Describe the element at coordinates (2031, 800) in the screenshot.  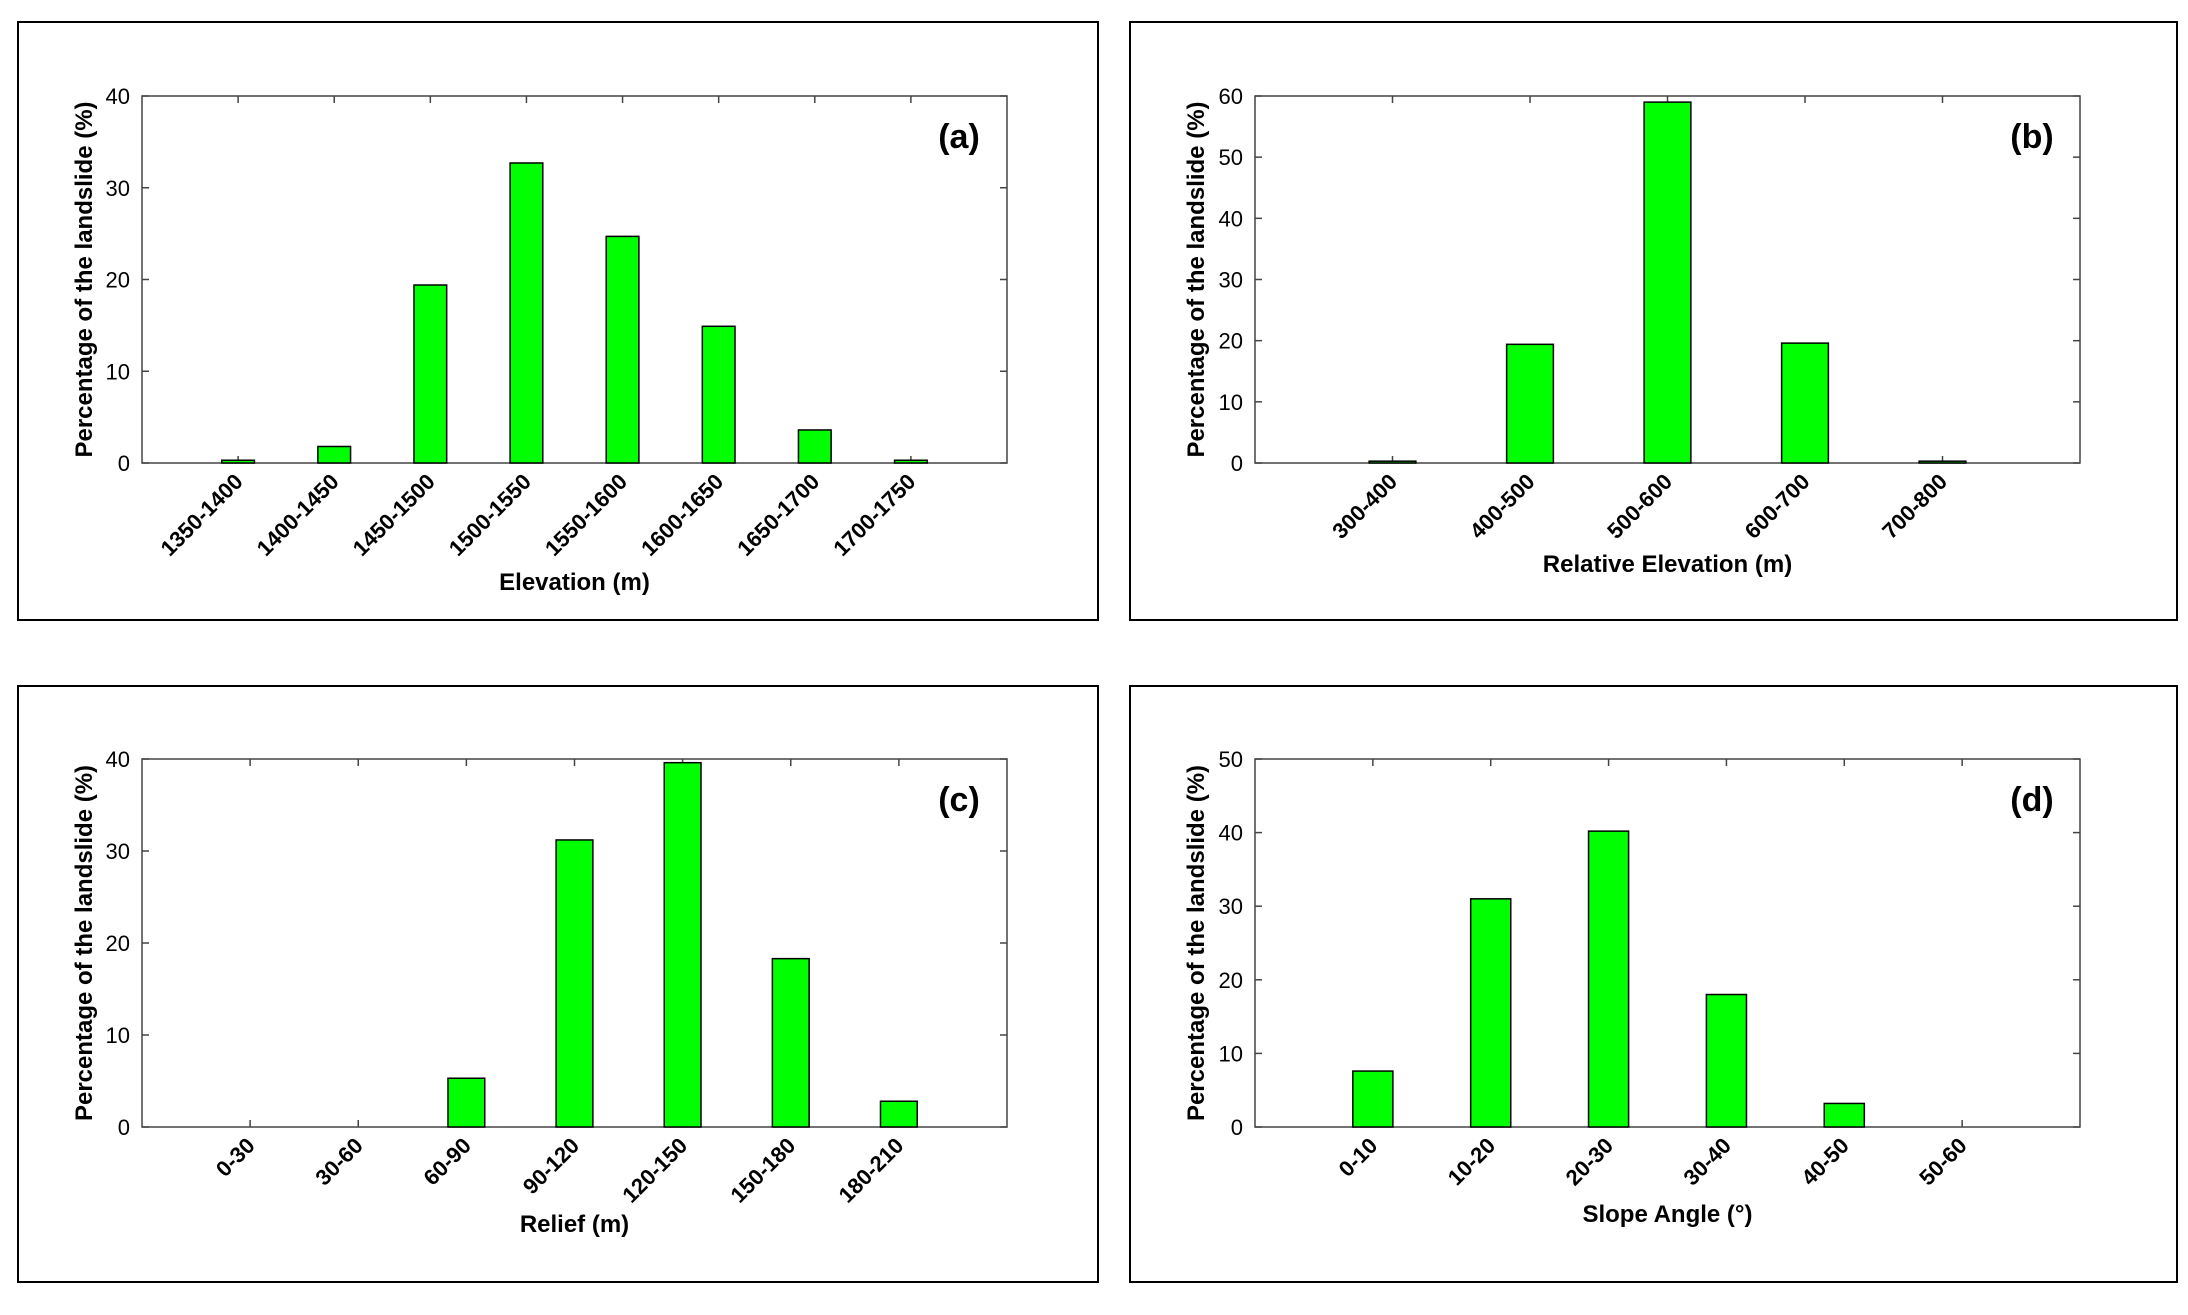
I see `panel-label: (d)` at that location.